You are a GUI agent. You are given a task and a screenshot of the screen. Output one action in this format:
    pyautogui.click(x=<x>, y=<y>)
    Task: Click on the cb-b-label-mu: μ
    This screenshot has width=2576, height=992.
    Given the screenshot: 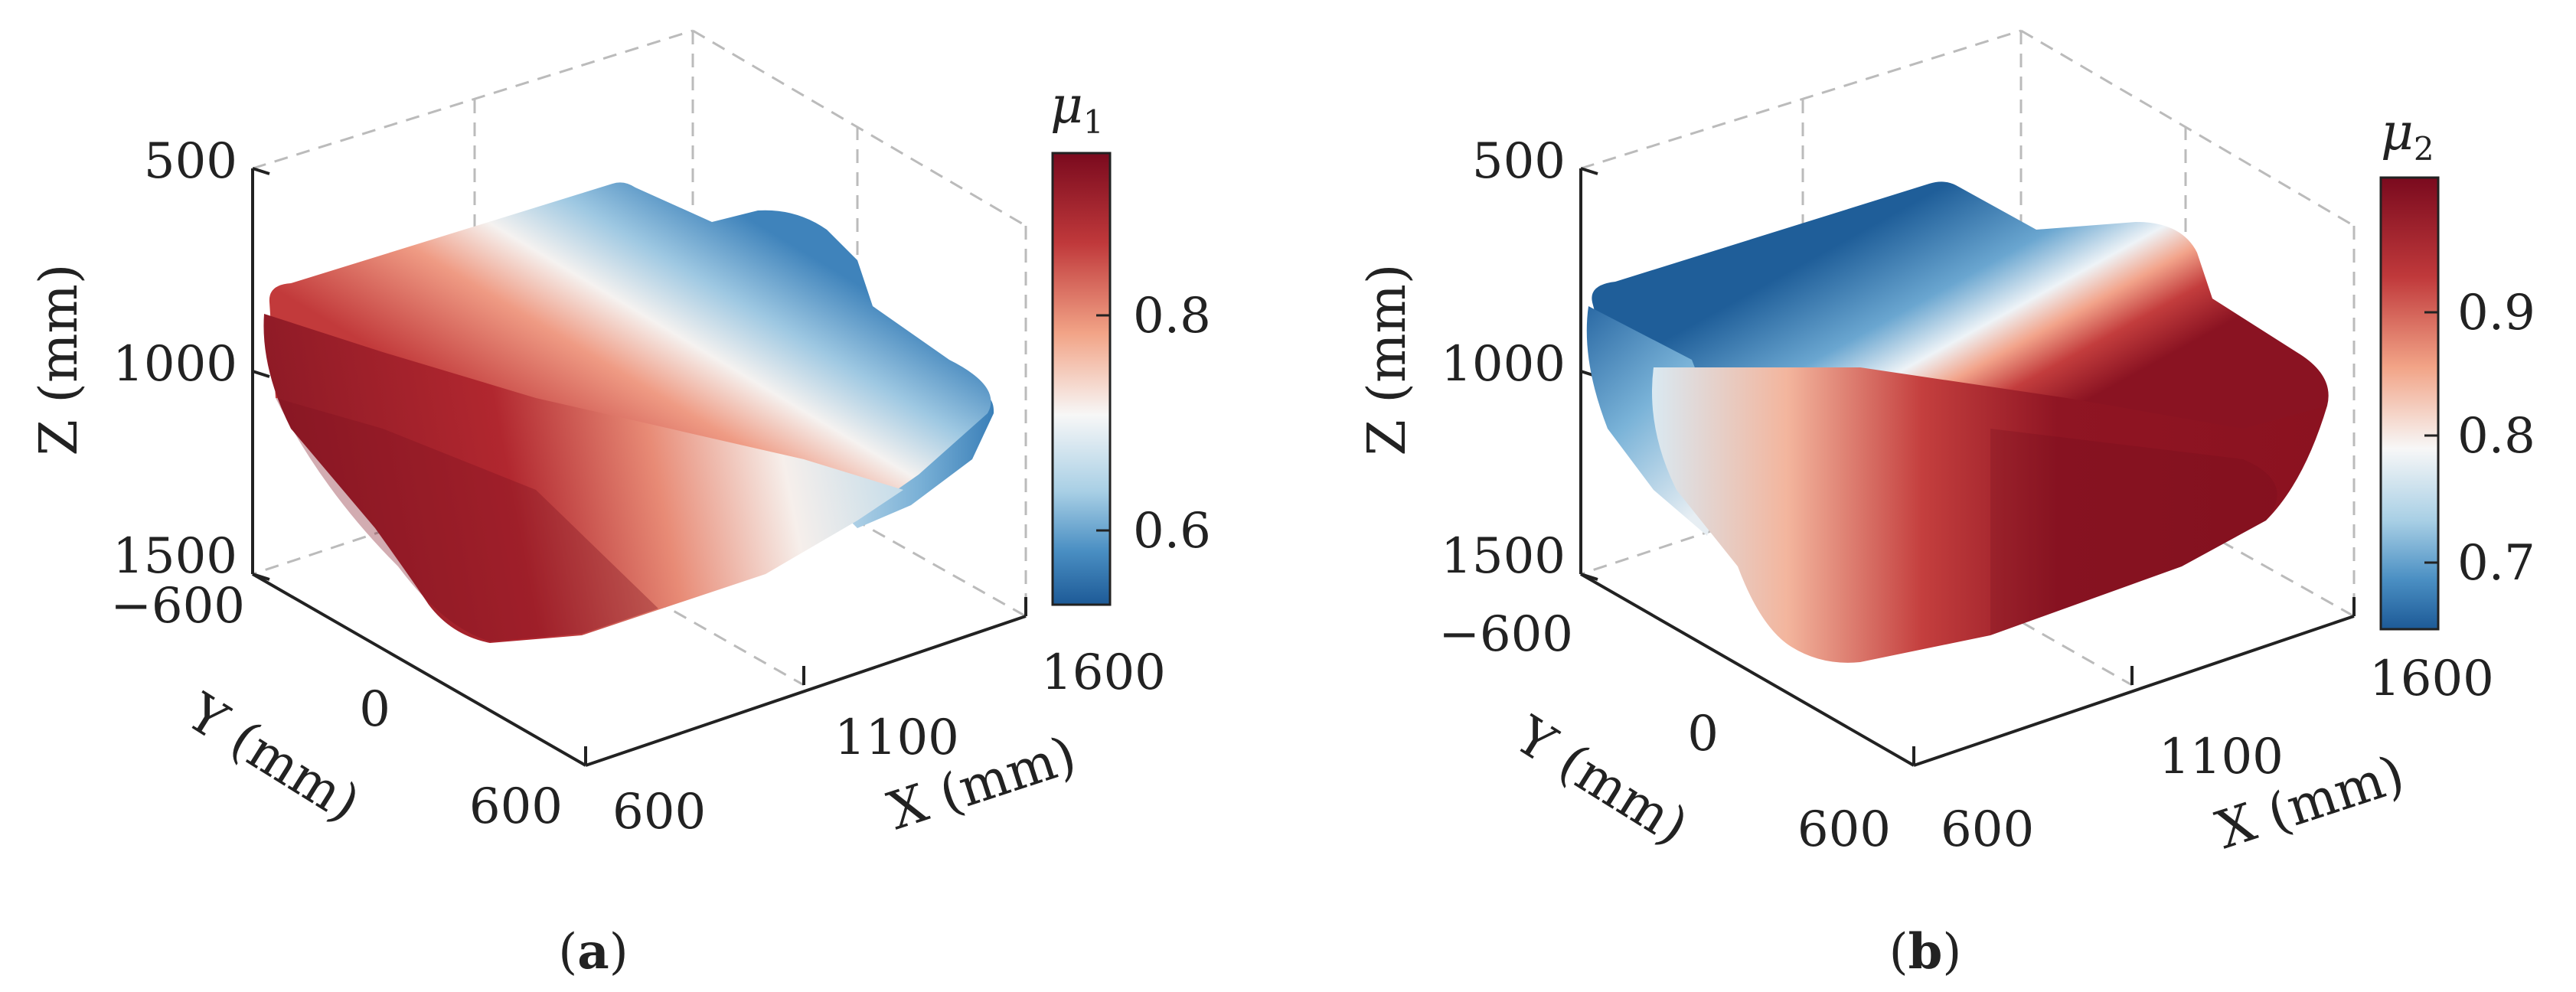 What is the action you would take?
    pyautogui.click(x=2397, y=132)
    